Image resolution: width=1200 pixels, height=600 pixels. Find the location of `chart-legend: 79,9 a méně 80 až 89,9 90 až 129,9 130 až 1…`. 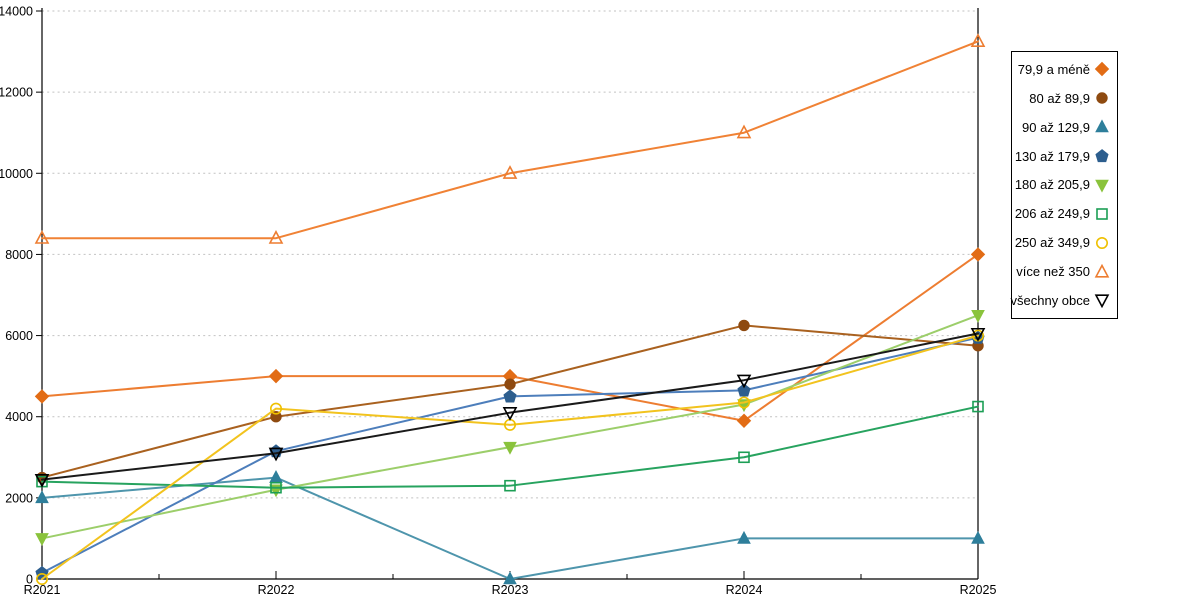

chart-legend: 79,9 a méně 80 až 89,9 90 až 129,9 130 až 1… is located at coordinates (1064, 185).